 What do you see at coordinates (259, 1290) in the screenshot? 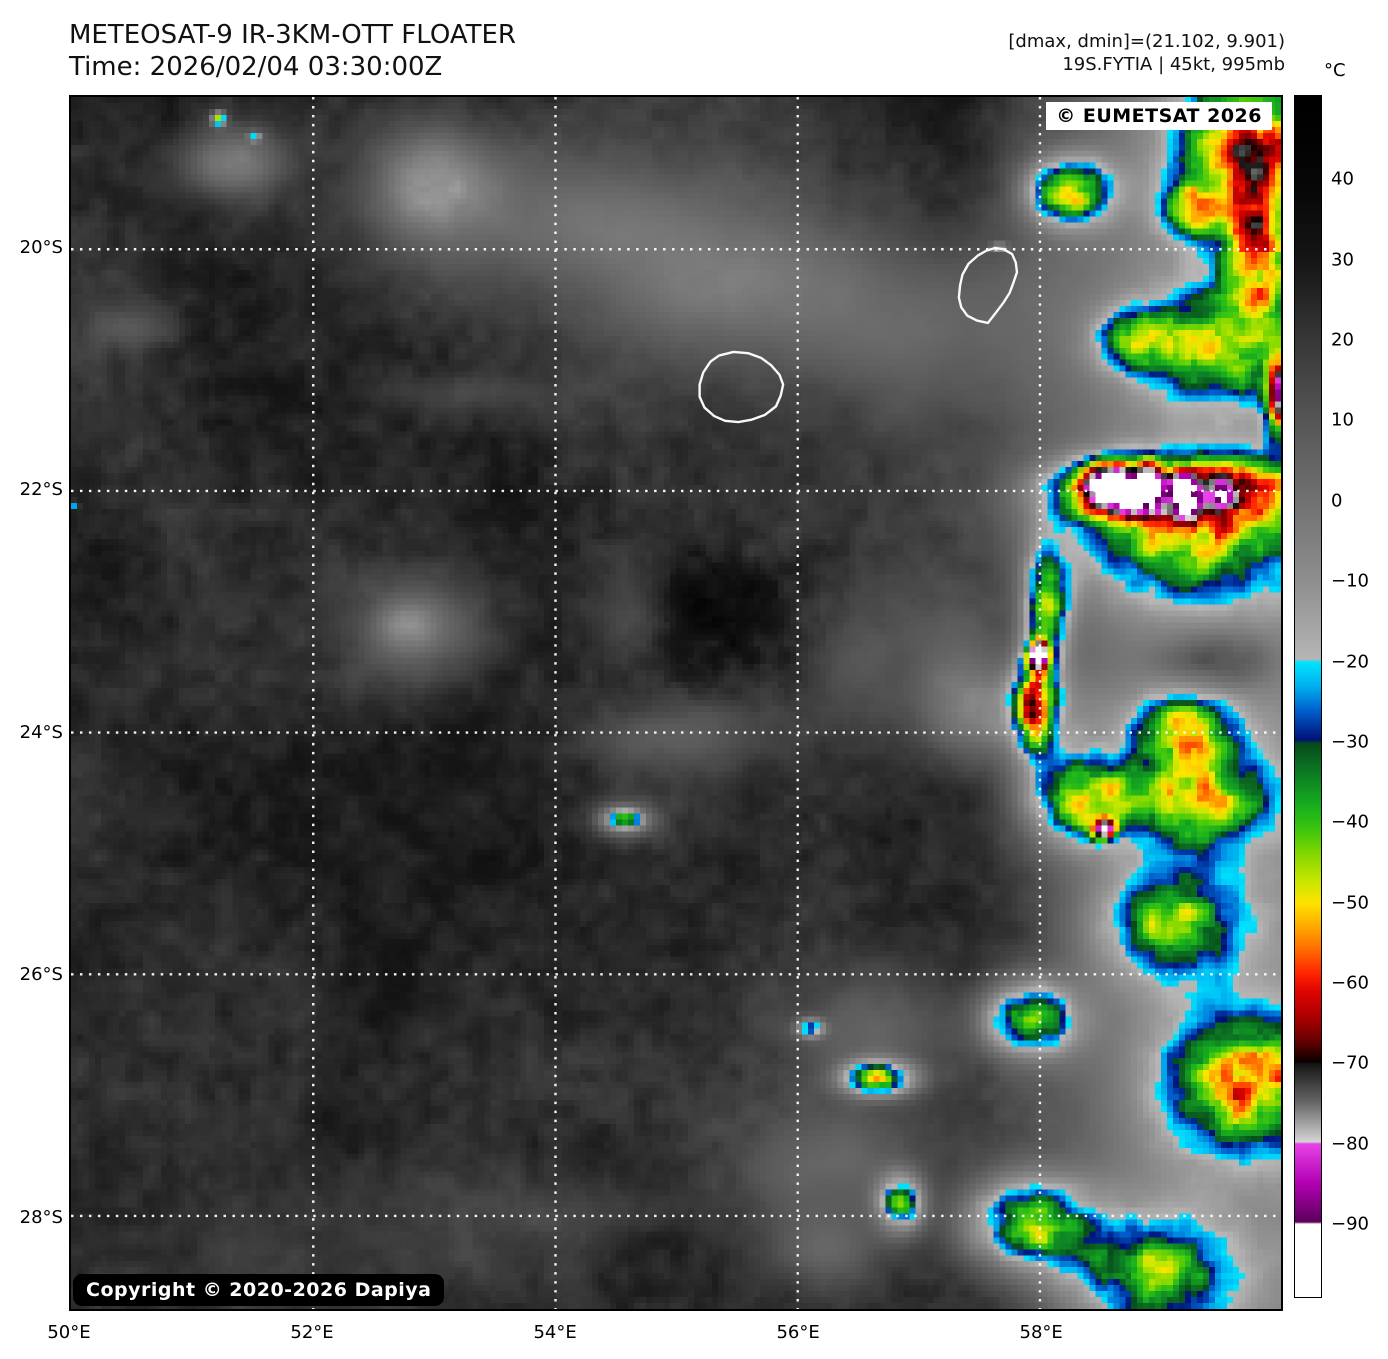
I see `copyright-badge: Copyright © 2020-2026 Dapiya` at bounding box center [259, 1290].